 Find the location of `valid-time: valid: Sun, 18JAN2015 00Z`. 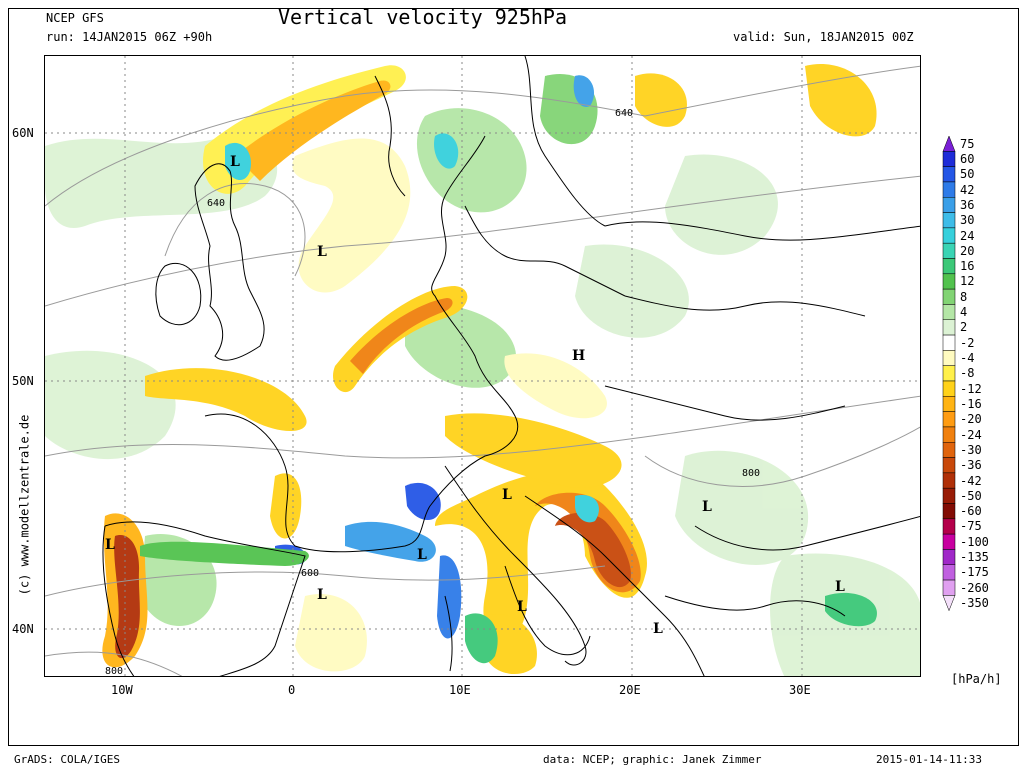

valid-time: valid: Sun, 18JAN2015 00Z is located at coordinates (823, 37).